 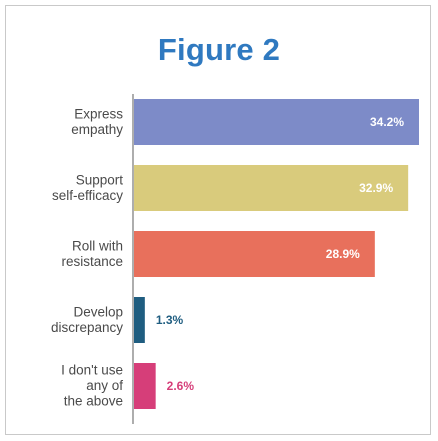 I want to click on category-label: Express empathy, so click(x=97, y=121).